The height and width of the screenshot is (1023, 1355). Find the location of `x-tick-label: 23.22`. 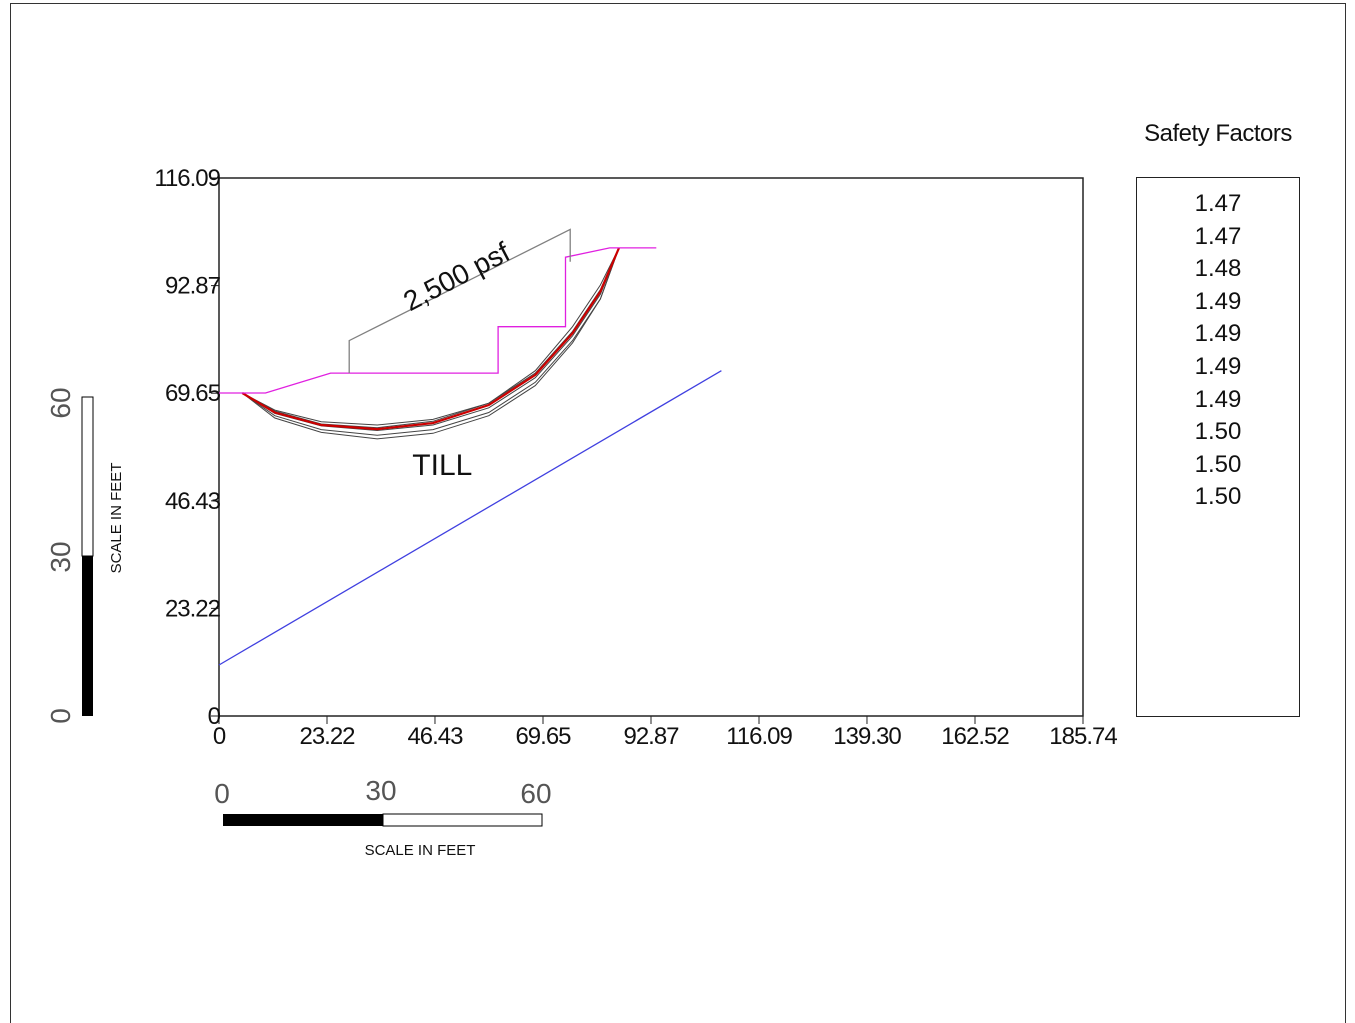

x-tick-label: 23.22 is located at coordinates (327, 736).